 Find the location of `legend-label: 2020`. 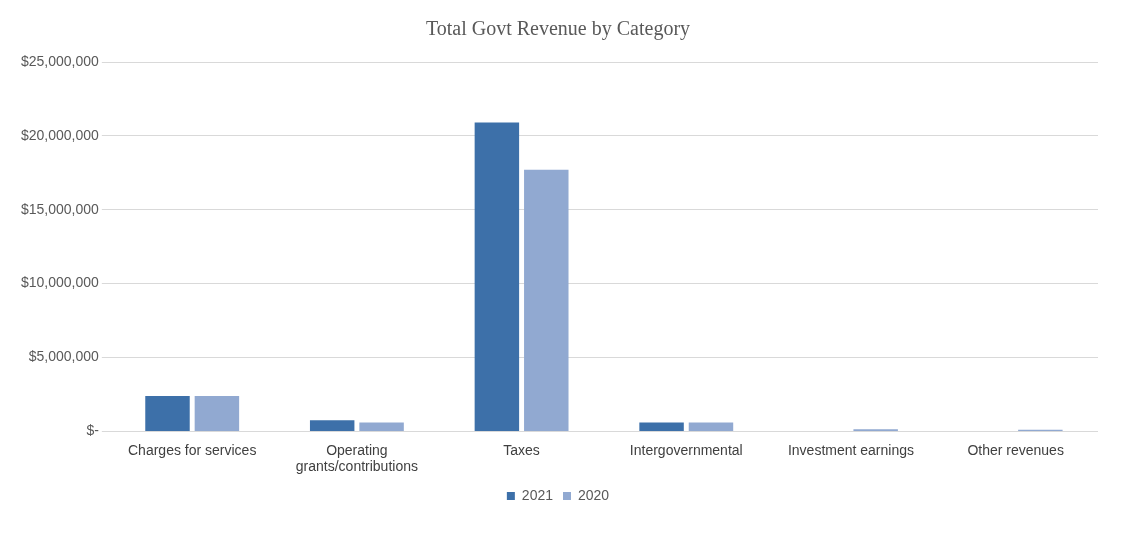

legend-label: 2020 is located at coordinates (594, 494).